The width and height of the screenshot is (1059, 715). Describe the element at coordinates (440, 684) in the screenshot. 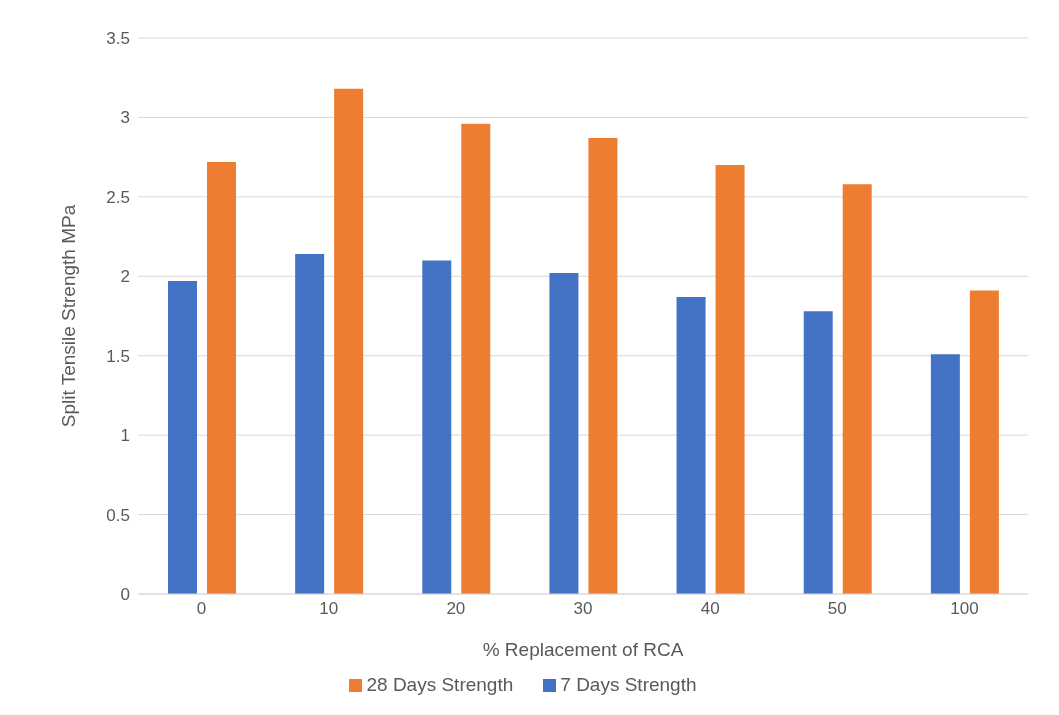

I see `legend-label: 28 Days Strength` at that location.